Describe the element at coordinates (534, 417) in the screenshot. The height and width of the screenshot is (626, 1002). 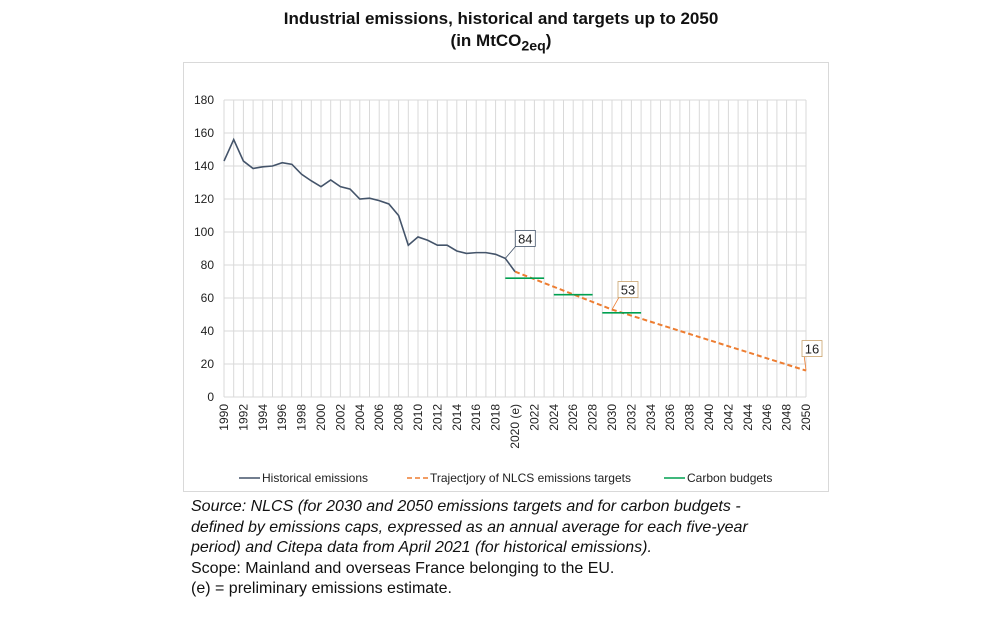
I see `x-tick-label: 2022` at that location.